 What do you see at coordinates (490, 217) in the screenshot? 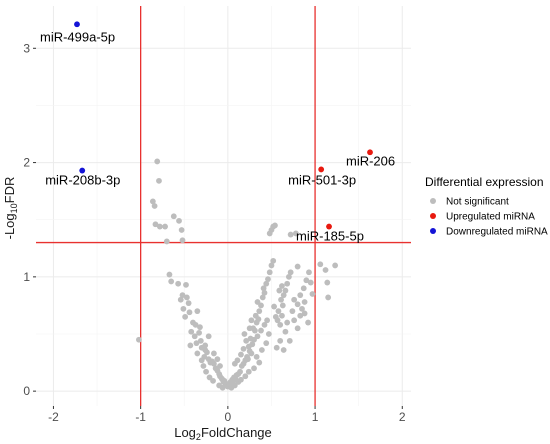
I see `legend-label: Upregulated miRNA` at bounding box center [490, 217].